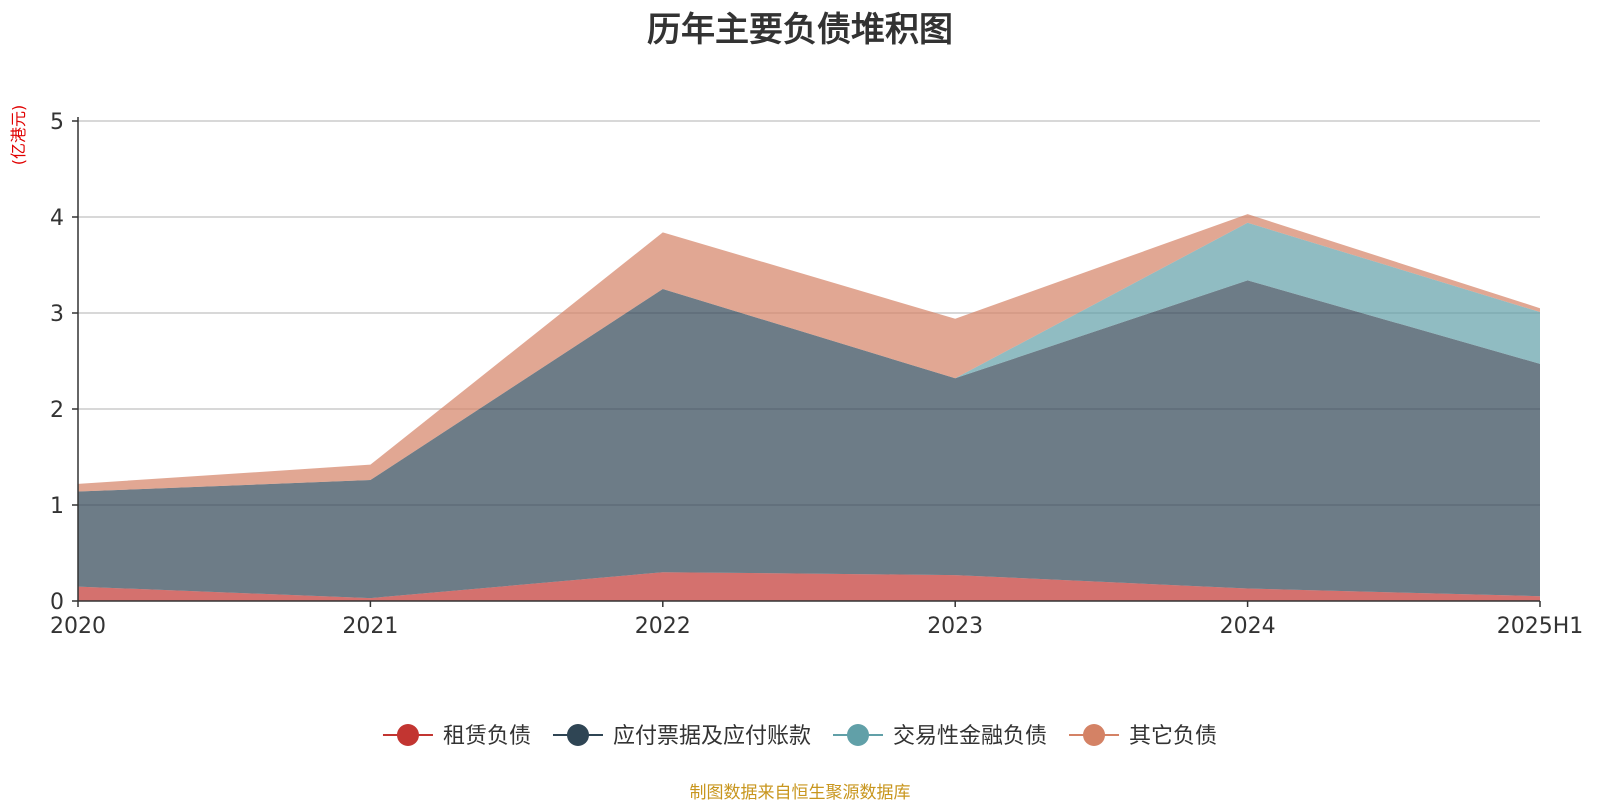 This screenshot has height=803, width=1600. I want to click on legend-item-3: 交易性金融负债, so click(940, 736).